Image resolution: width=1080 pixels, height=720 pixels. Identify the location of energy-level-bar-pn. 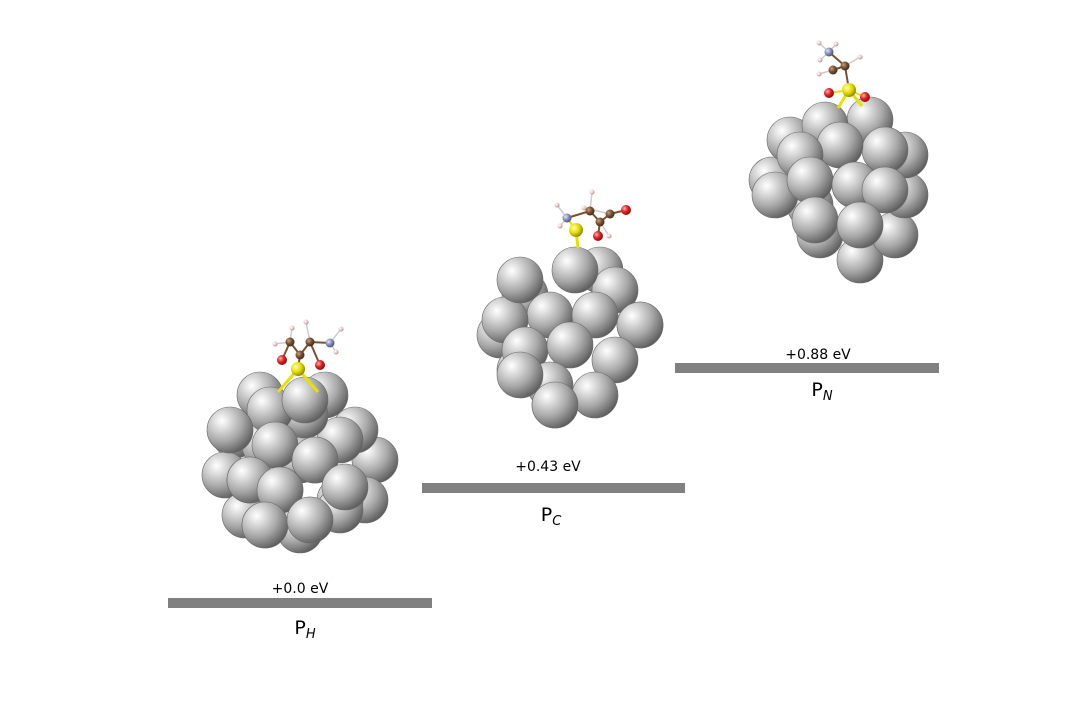
(807, 368).